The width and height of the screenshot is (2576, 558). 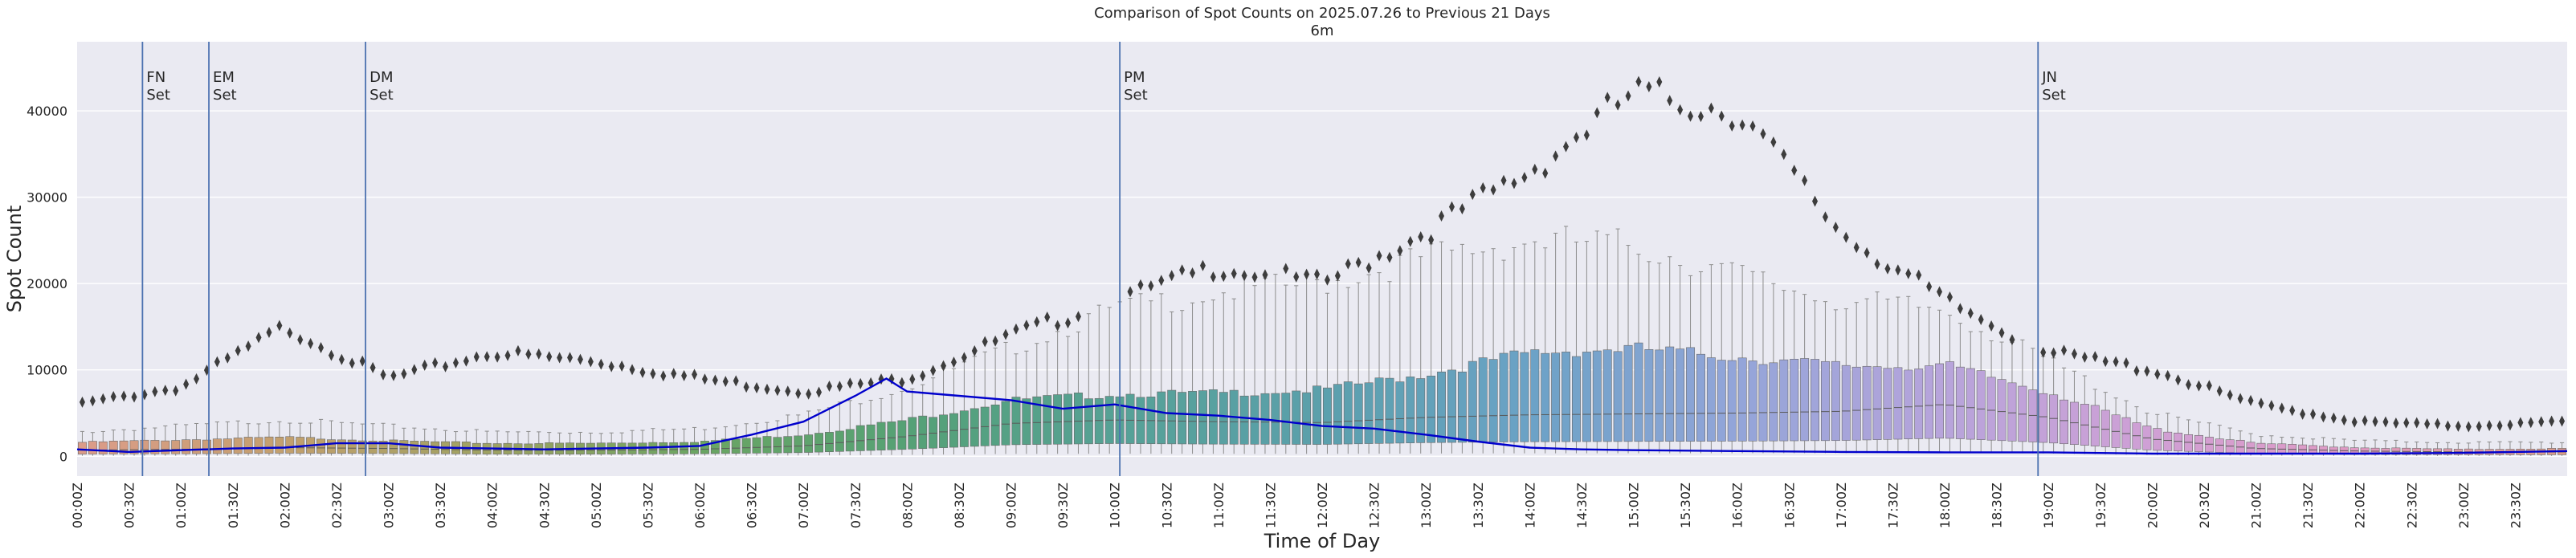 What do you see at coordinates (855, 505) in the screenshot?
I see `x-tick-label: 07:30Z` at bounding box center [855, 505].